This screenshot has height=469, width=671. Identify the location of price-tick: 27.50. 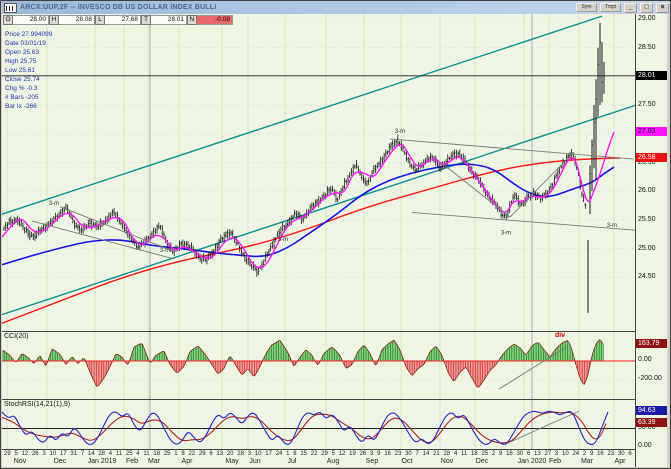
(647, 105).